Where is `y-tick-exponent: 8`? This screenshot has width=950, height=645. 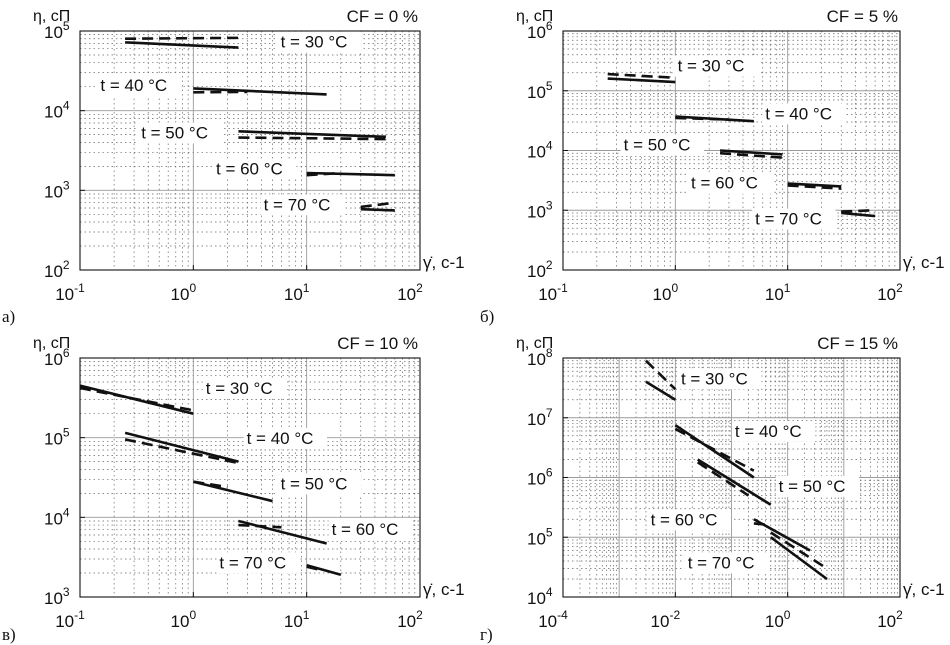
y-tick-exponent: 8 is located at coordinates (549, 353).